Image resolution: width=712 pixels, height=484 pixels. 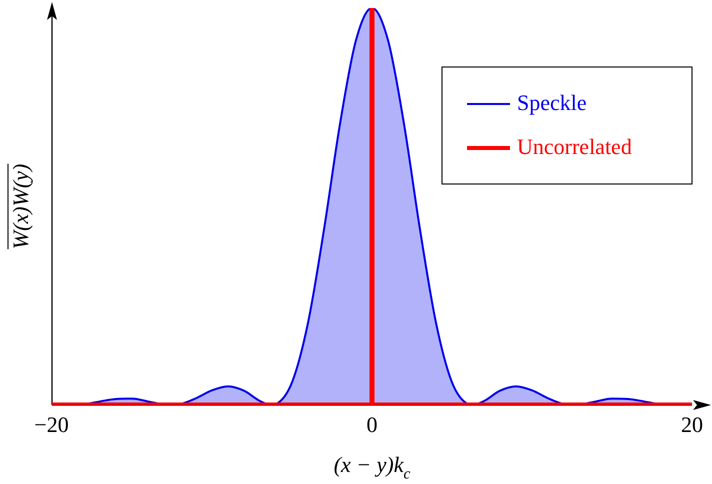 What do you see at coordinates (20, 207) in the screenshot?
I see `y-axis-title: W(x)W(y)` at bounding box center [20, 207].